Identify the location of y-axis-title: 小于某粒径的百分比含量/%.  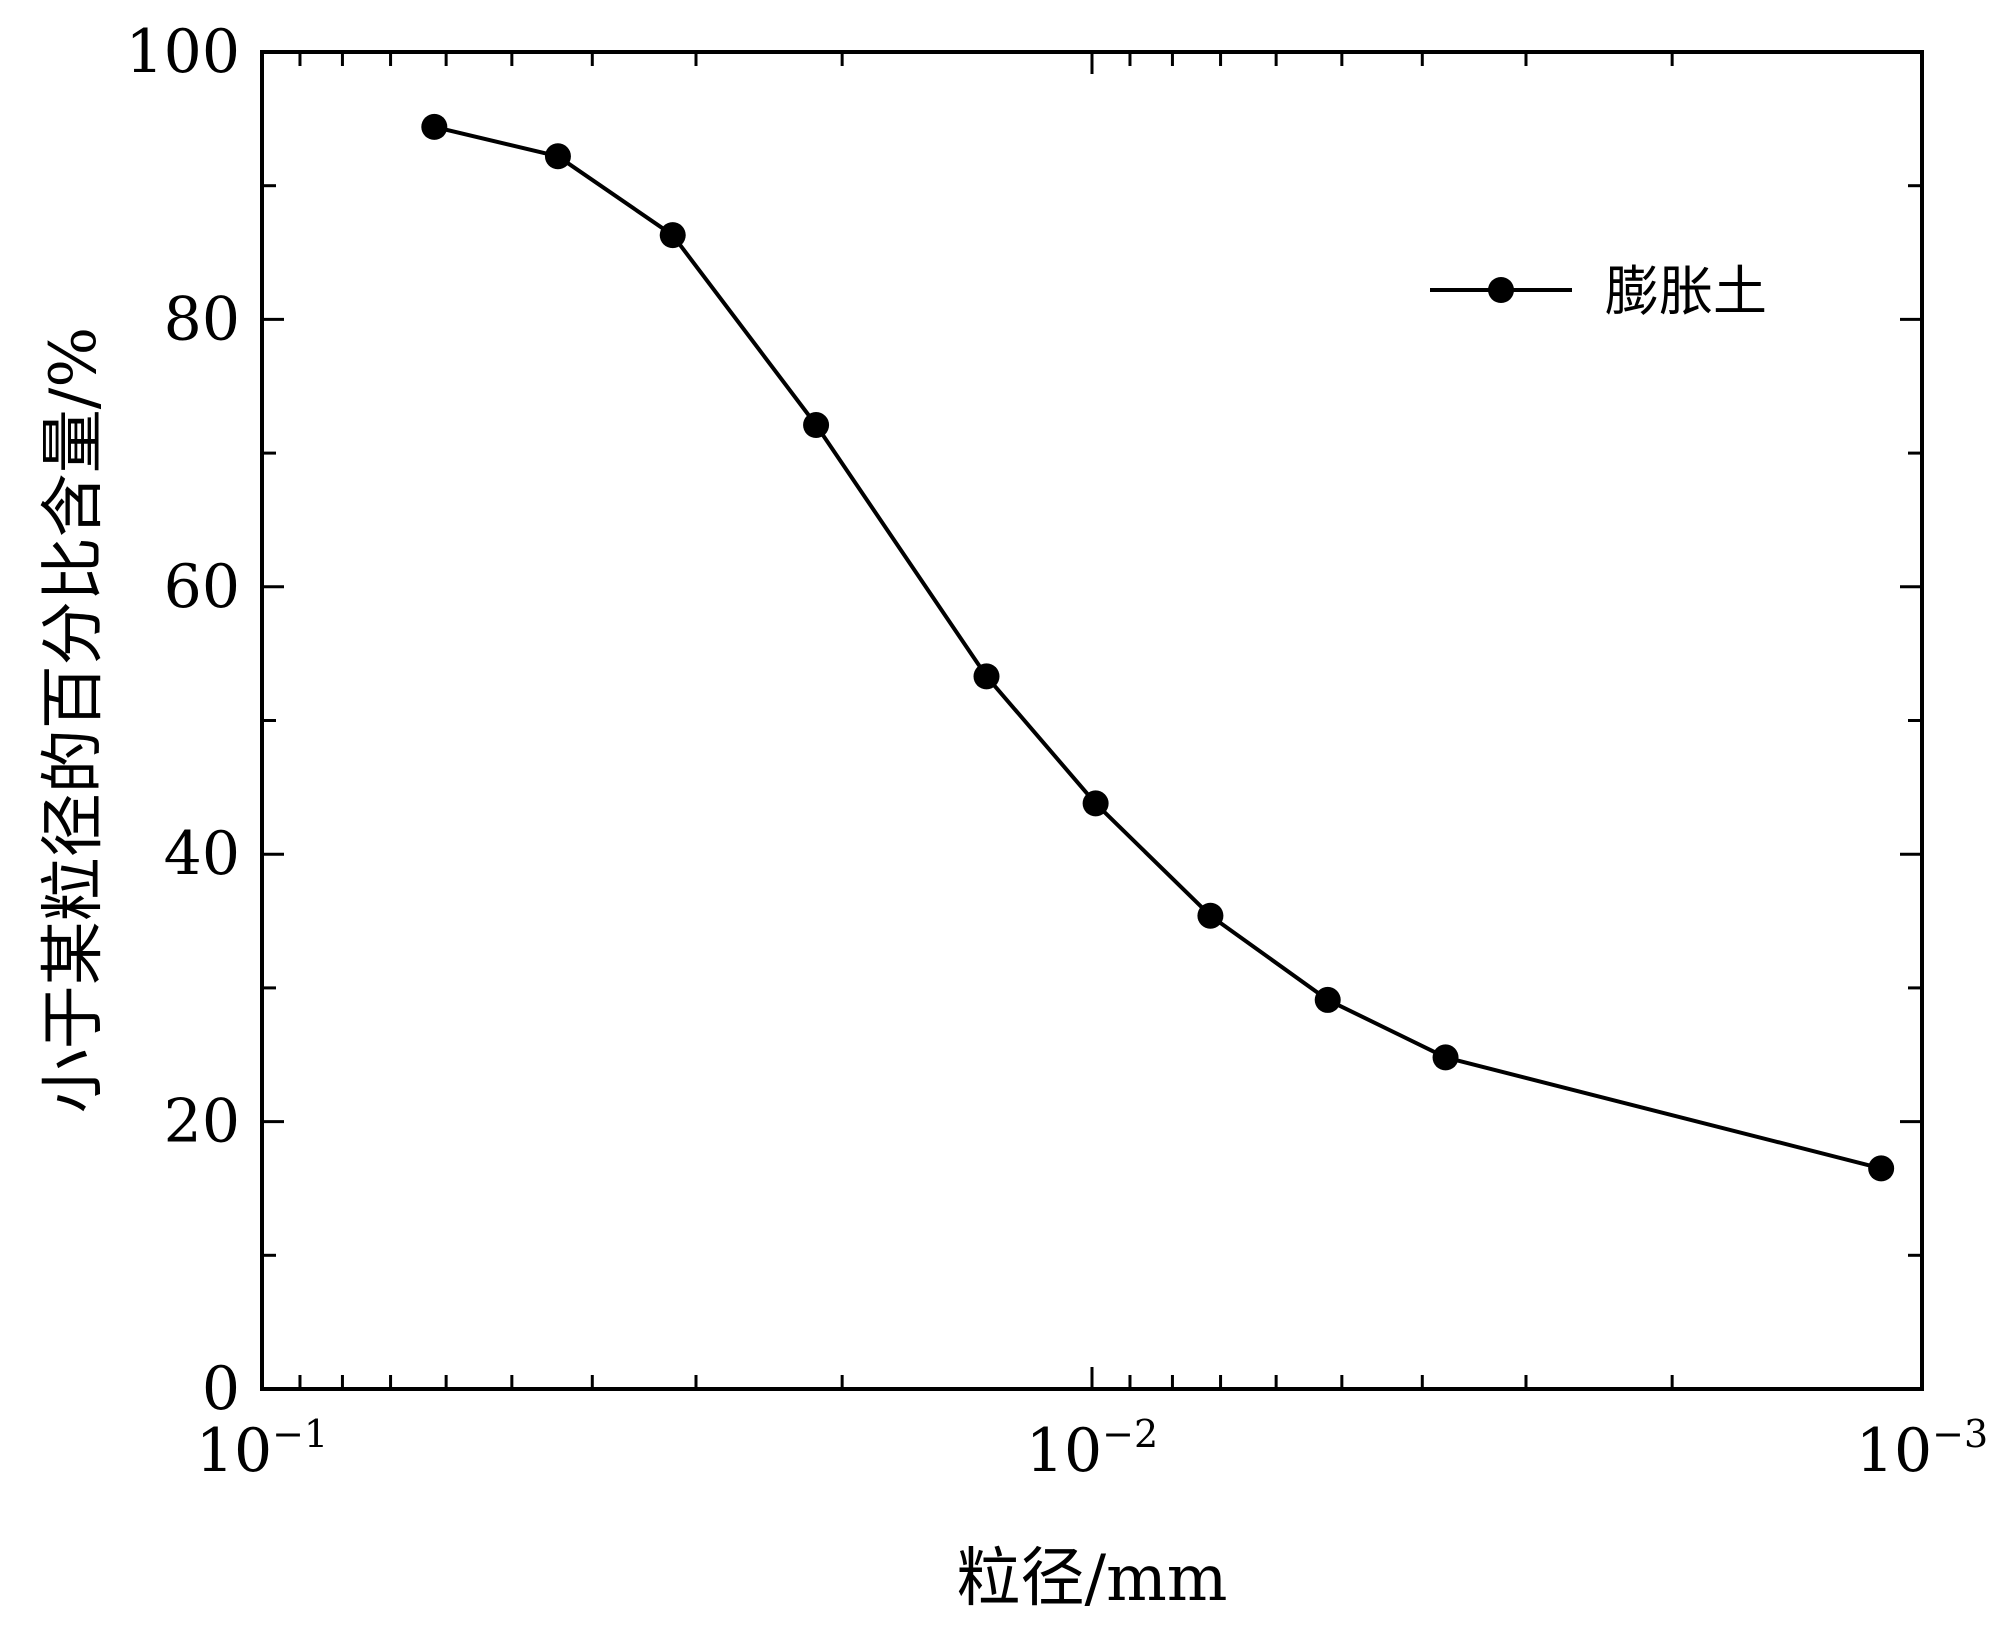
(74, 720).